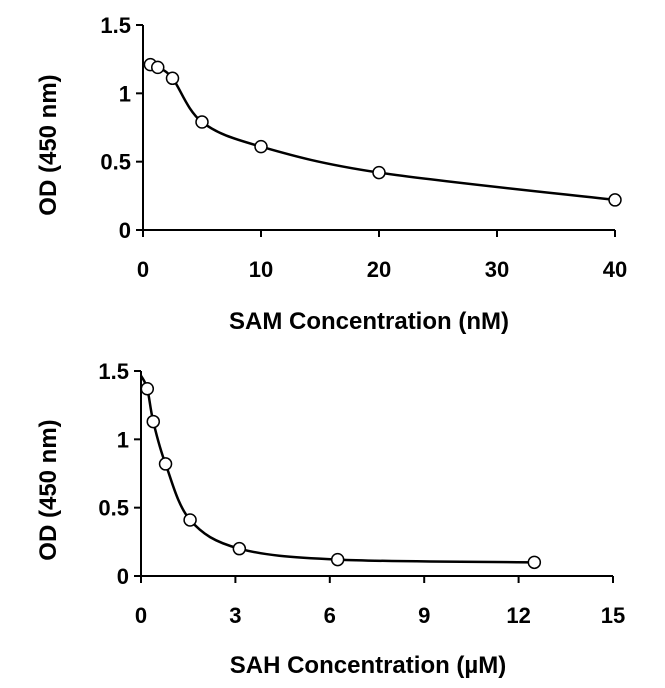 The image size is (665, 688). Describe the element at coordinates (518, 615) in the screenshot. I see `sah-x-tick-label: 12` at that location.